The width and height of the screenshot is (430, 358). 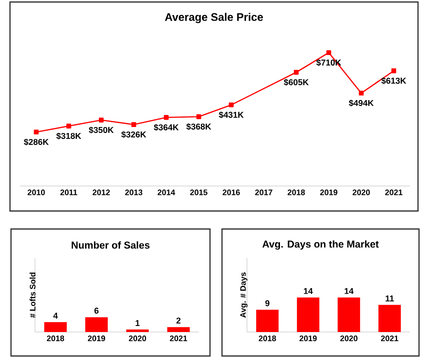 What do you see at coordinates (393, 80) in the screenshot?
I see `data-label: $613K` at bounding box center [393, 80].